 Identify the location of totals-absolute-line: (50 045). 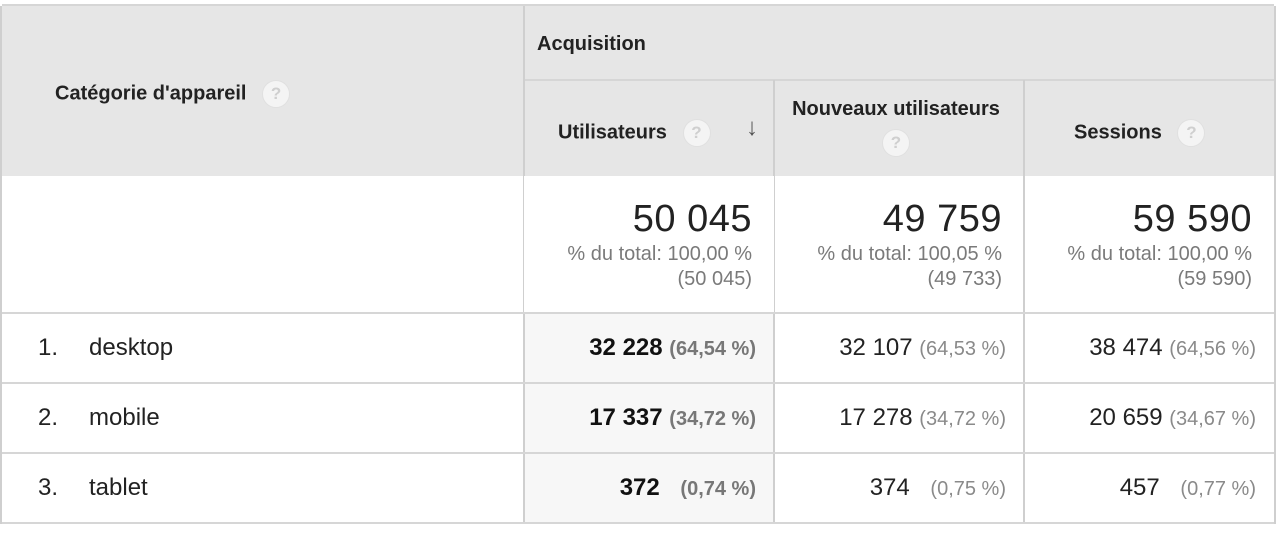
(715, 279).